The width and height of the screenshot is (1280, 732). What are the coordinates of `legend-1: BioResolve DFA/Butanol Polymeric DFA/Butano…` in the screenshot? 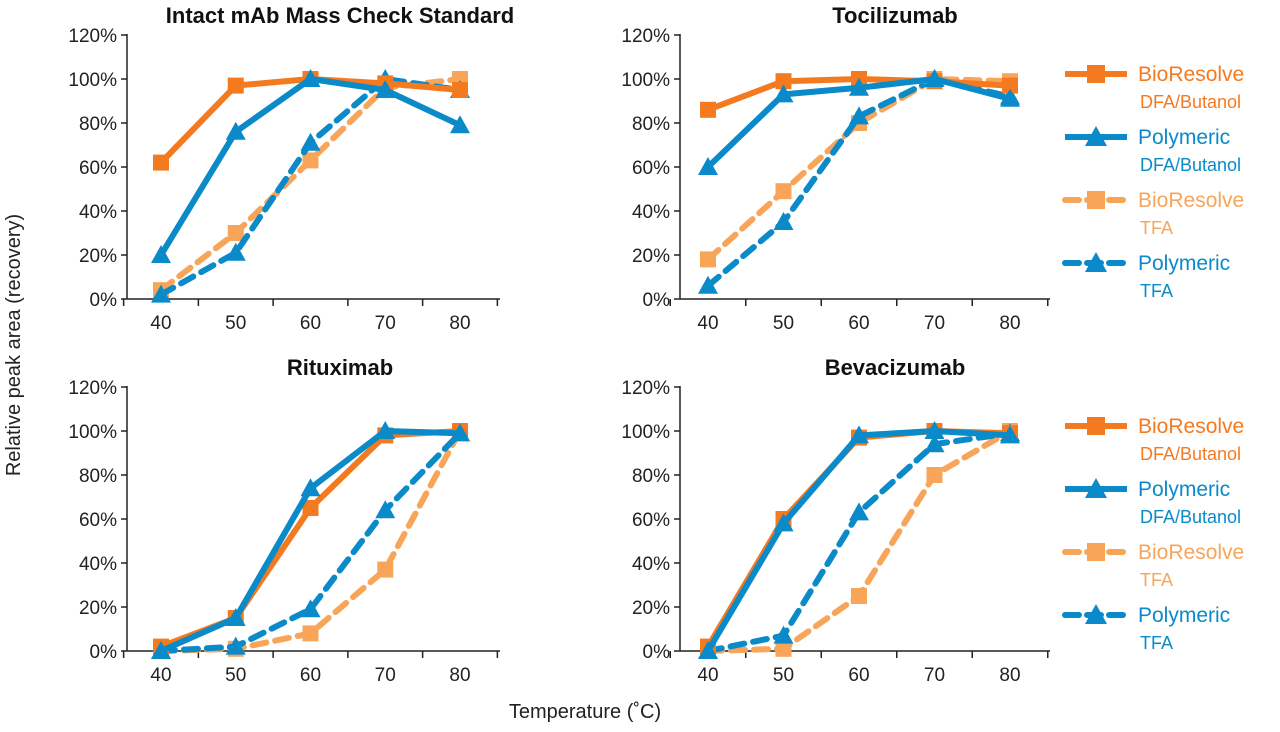 It's located at (1153, 182).